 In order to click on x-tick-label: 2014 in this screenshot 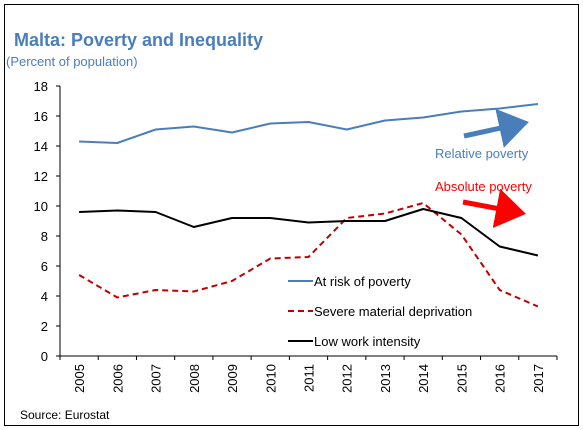, I will do `click(423, 378)`.